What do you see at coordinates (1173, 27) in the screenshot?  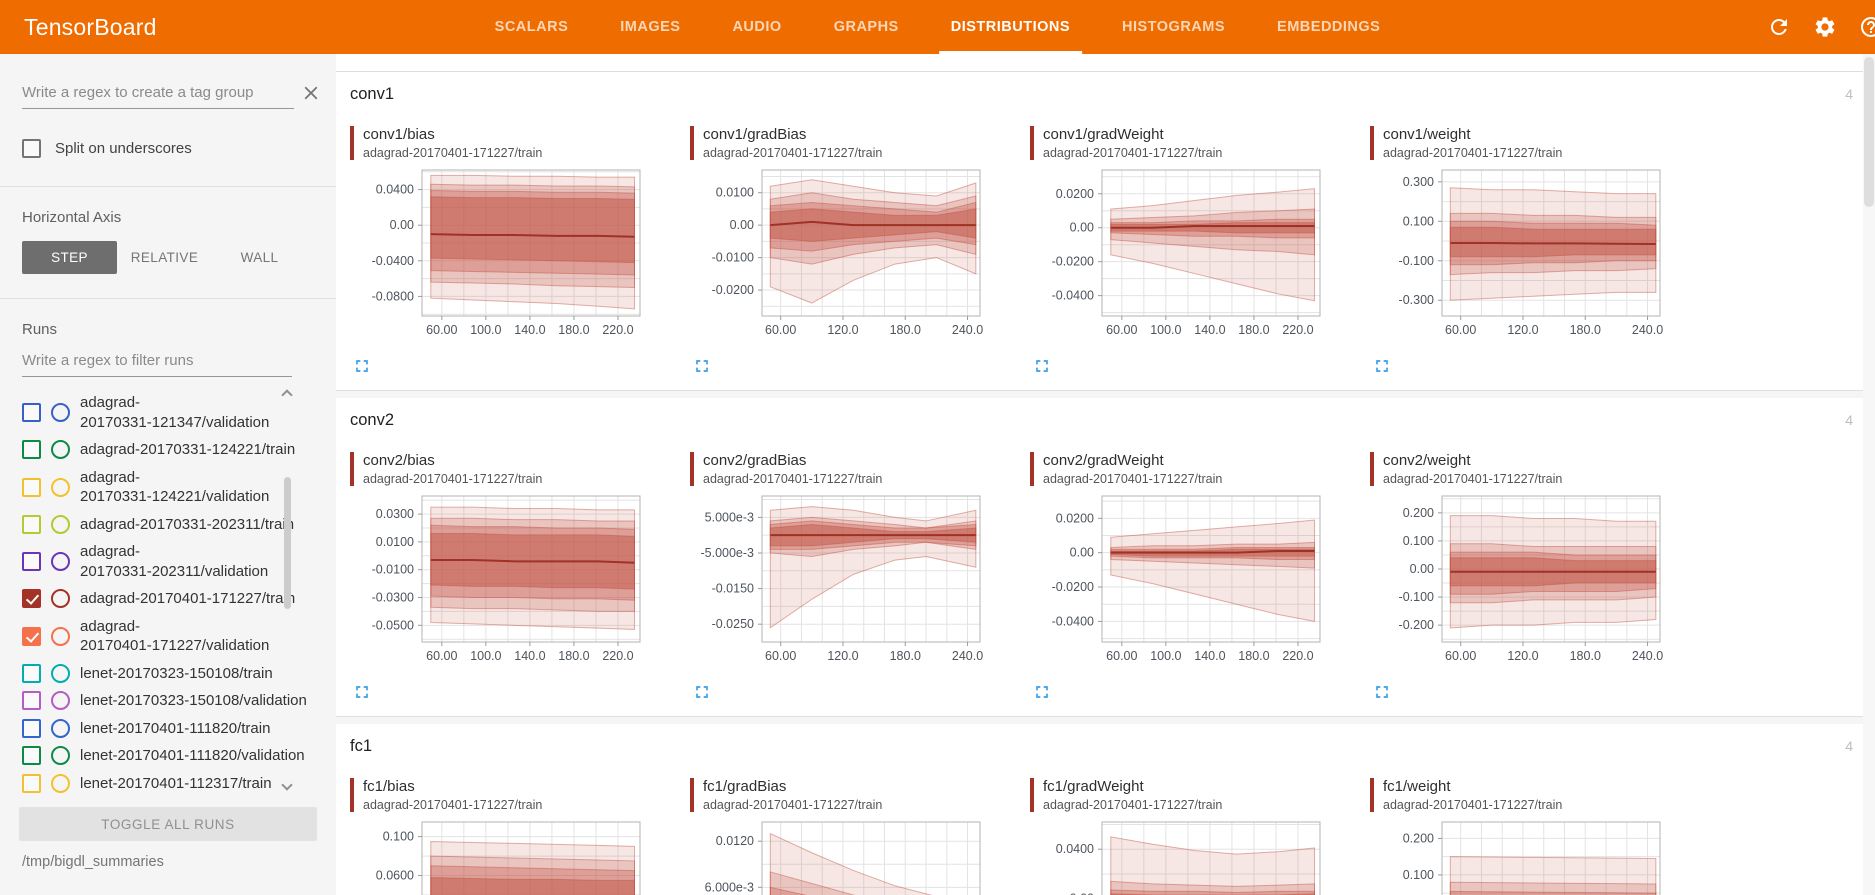 I see `tab-histograms: HISTOGRAMS` at bounding box center [1173, 27].